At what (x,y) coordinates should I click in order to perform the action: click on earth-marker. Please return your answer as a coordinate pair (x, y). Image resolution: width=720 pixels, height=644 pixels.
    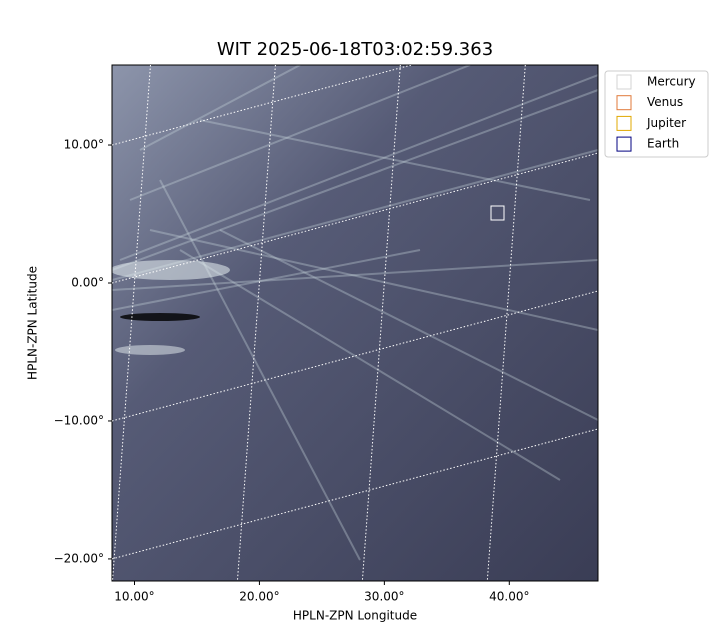
    Looking at the image, I should click on (497, 213).